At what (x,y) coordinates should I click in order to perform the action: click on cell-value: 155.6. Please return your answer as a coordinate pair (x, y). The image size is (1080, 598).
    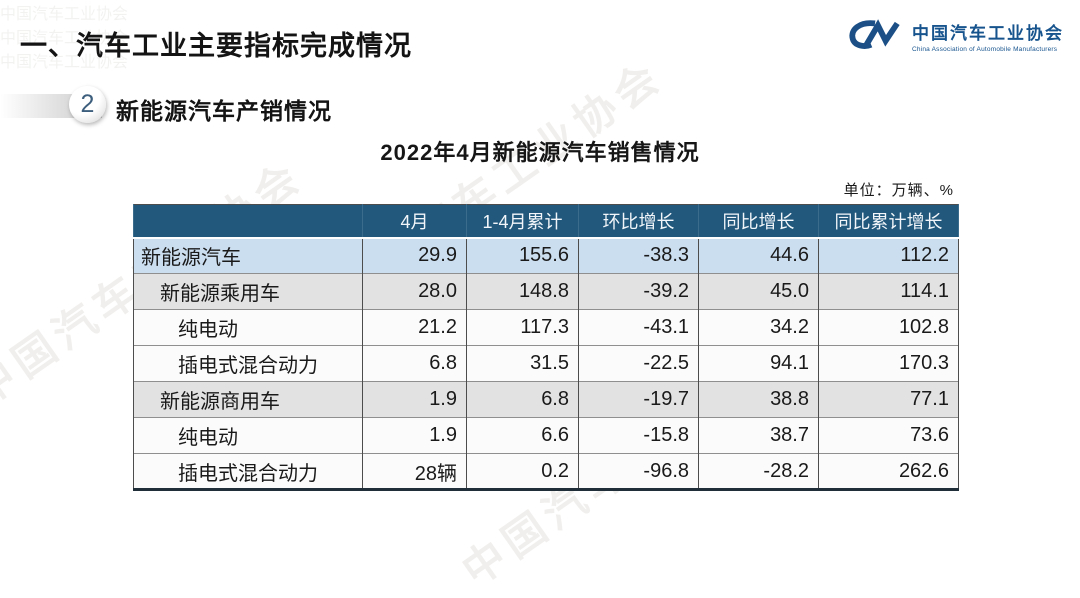
    Looking at the image, I should click on (522, 255).